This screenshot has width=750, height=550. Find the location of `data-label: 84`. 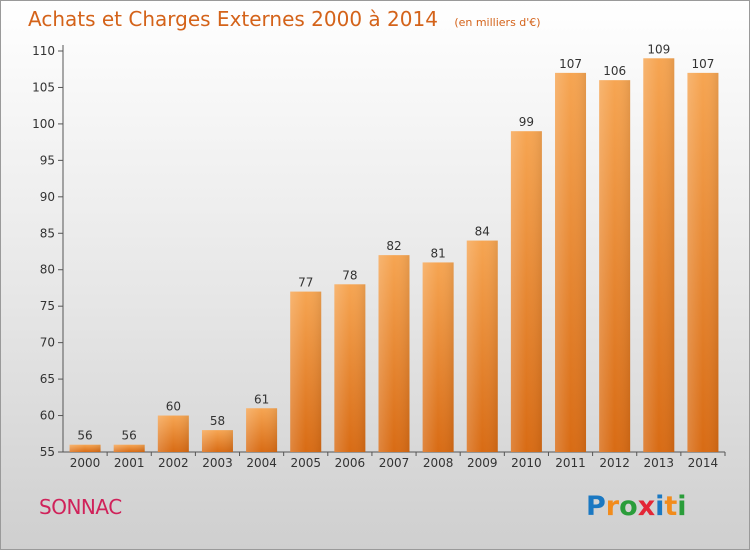

data-label: 84 is located at coordinates (482, 232).